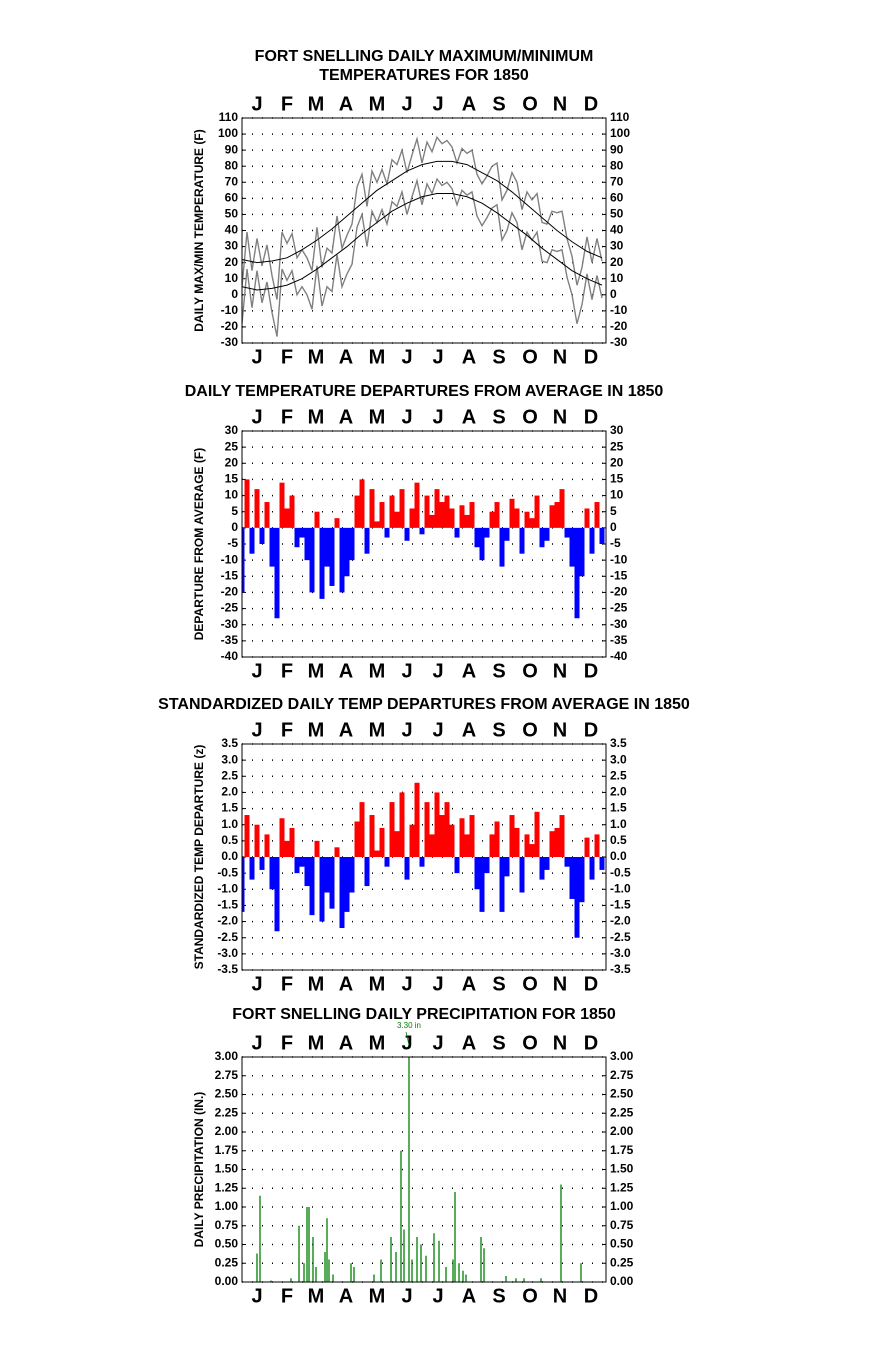  What do you see at coordinates (409, 1025) in the screenshot?
I see `data-label: 3.30 in` at bounding box center [409, 1025].